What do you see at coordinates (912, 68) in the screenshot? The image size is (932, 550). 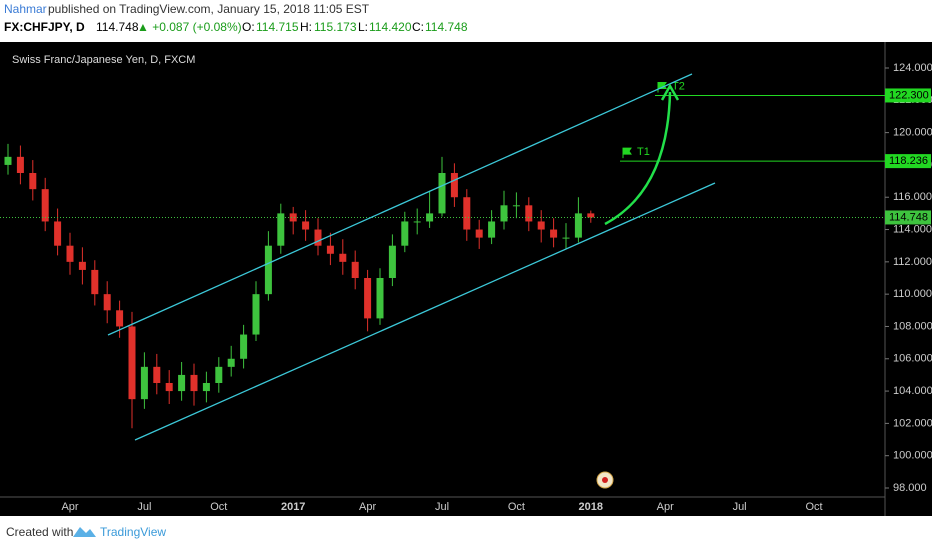 I see `y-tick-label: 124.000` at bounding box center [912, 68].